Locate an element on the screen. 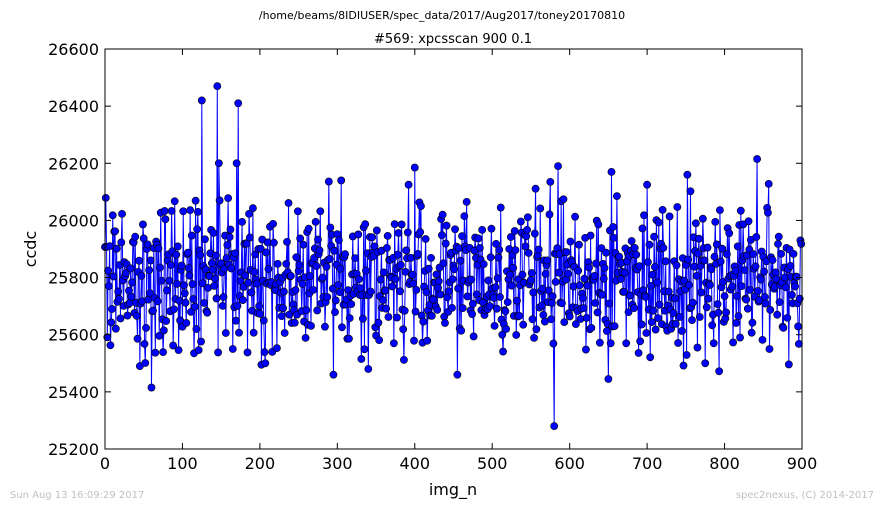 The image size is (884, 509). x-tick-label: 0 is located at coordinates (105, 463).